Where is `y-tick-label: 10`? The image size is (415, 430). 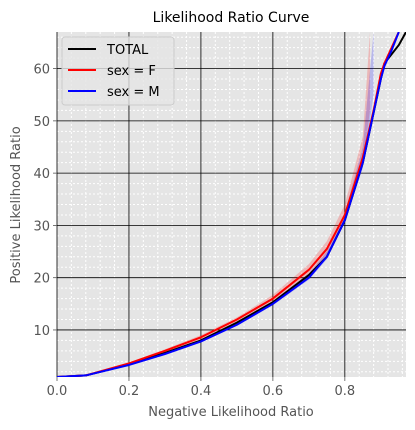
y-tick-label: 10 is located at coordinates (41, 331).